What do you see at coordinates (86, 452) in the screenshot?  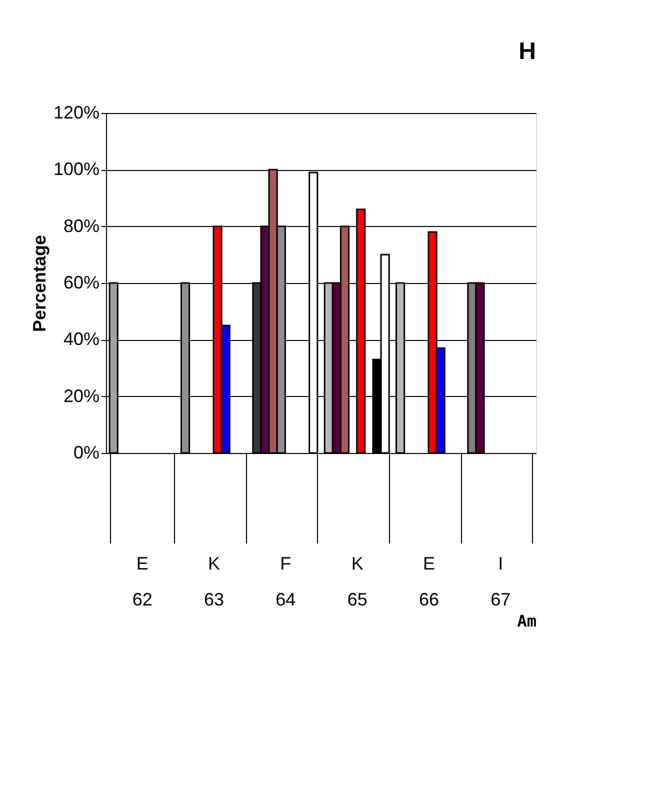 I see `y-tick-label: 0%` at bounding box center [86, 452].